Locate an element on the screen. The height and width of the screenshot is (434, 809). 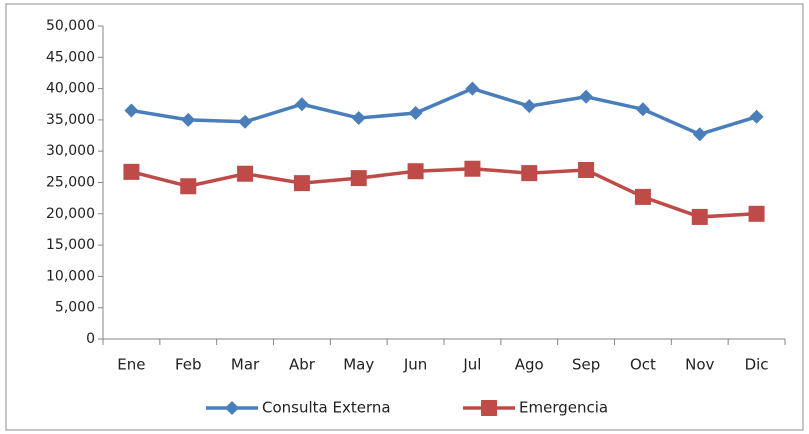
x-tick-label: Jun is located at coordinates (415, 365).